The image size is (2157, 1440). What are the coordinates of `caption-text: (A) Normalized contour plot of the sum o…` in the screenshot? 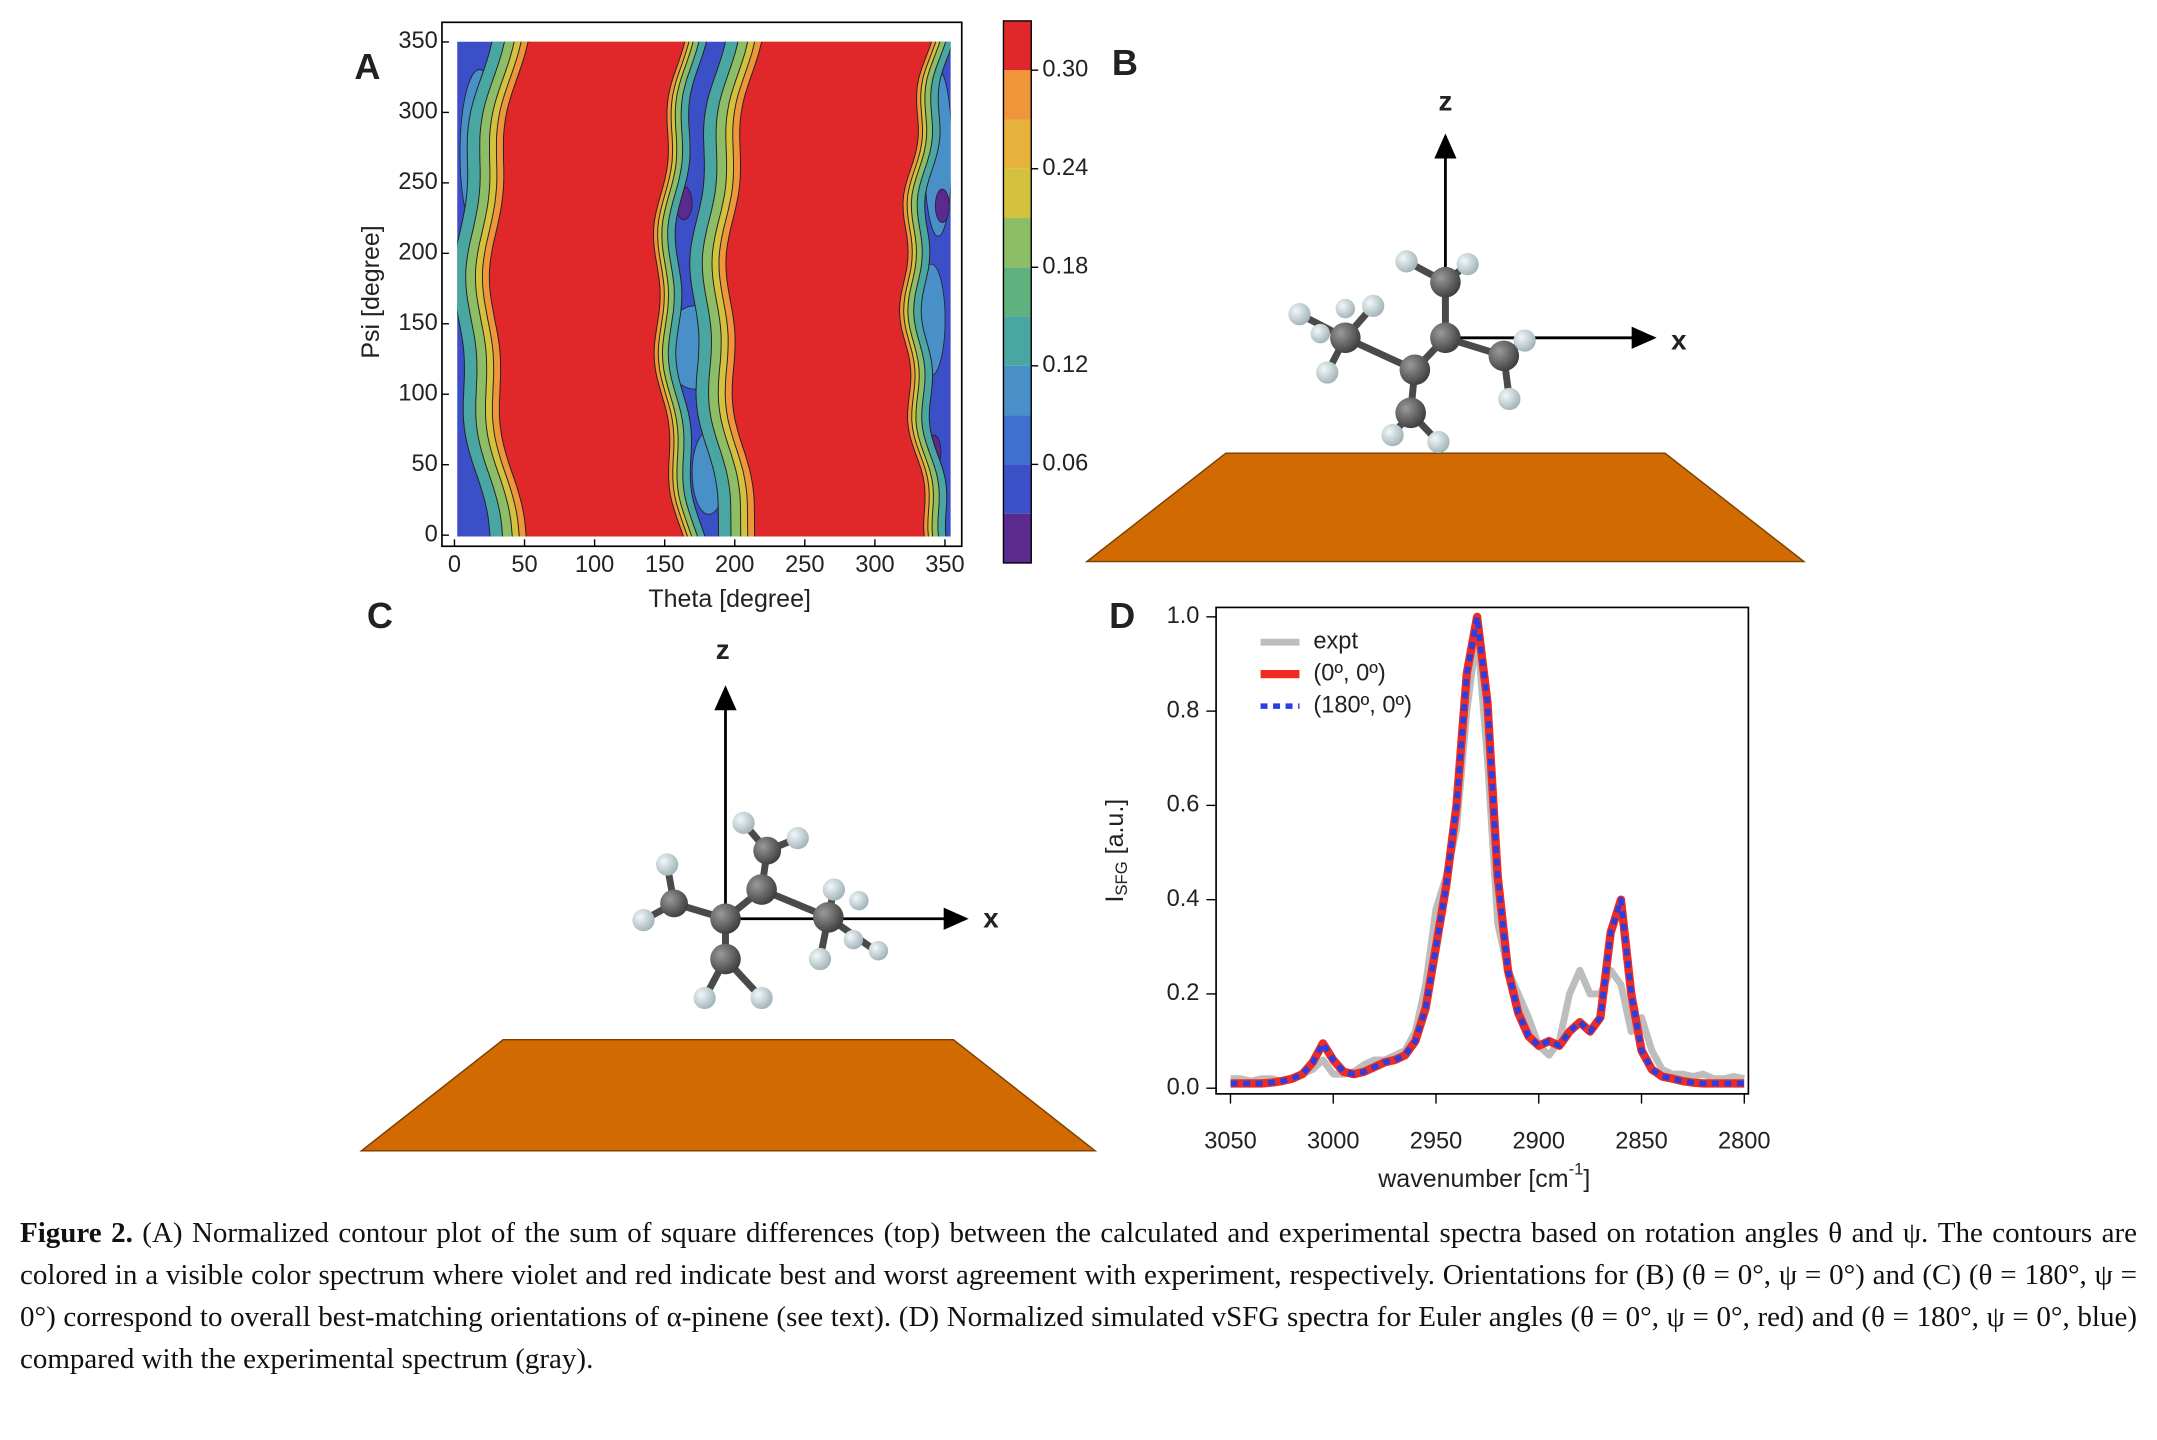 It's located at (1078, 1296).